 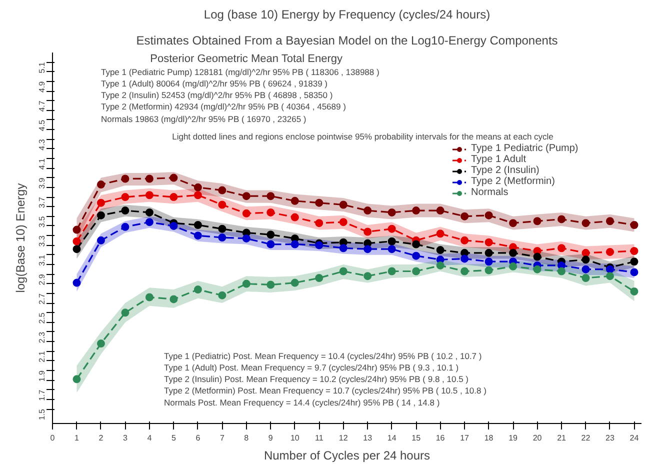 I want to click on y-tick-label: 3.1, so click(x=42, y=260).